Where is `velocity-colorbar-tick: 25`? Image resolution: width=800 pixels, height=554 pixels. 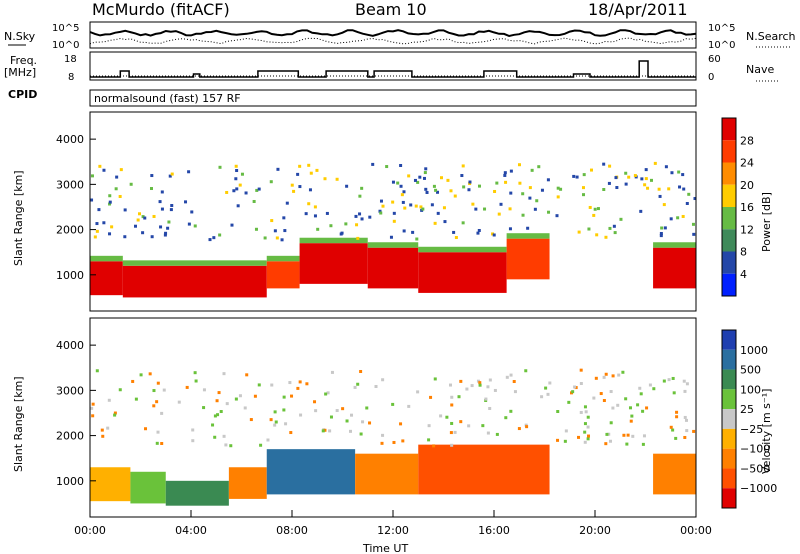
velocity-colorbar-tick: 25 is located at coordinates (747, 409).